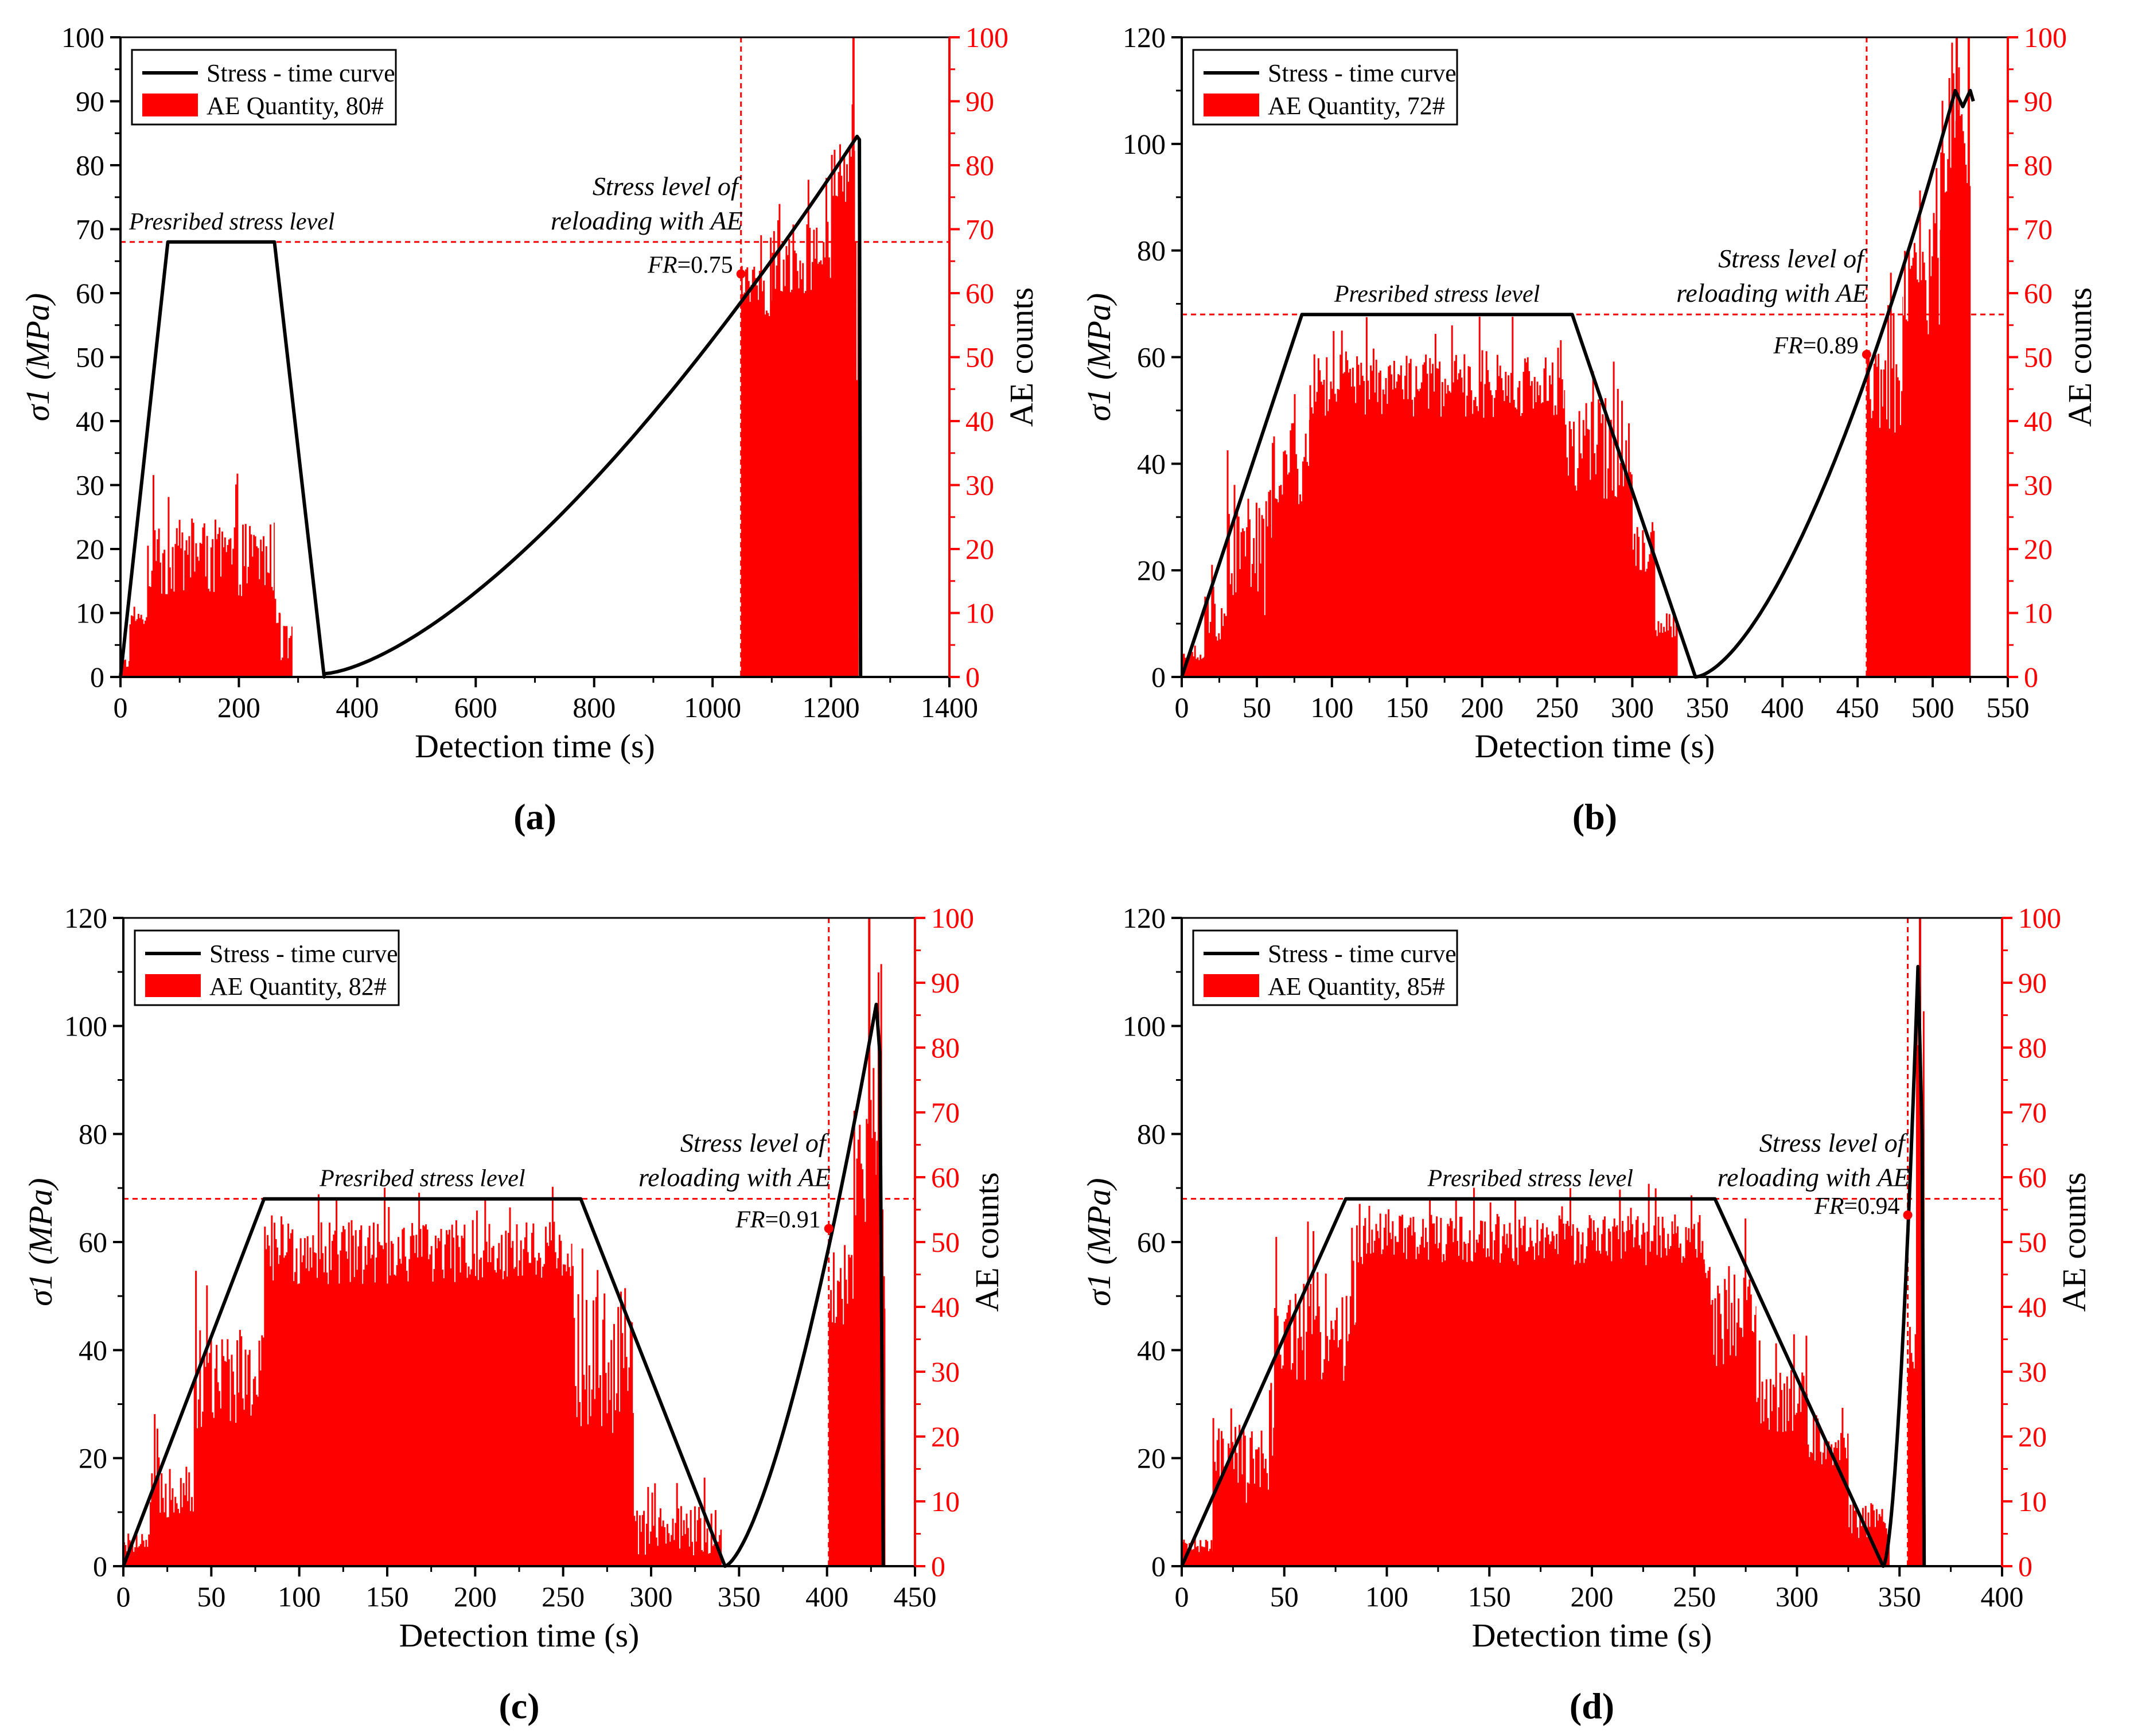  I want to click on y-tick-label: 40, so click(93, 1350).